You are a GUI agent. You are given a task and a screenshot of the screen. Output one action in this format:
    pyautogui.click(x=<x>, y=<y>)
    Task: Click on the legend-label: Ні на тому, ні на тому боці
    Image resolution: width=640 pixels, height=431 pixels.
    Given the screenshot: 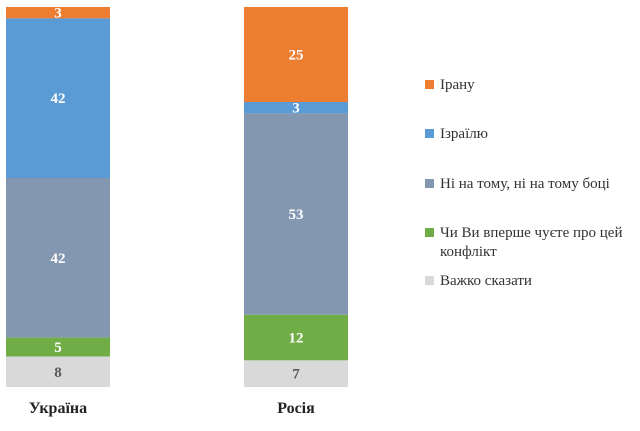 What is the action you would take?
    pyautogui.click(x=525, y=184)
    